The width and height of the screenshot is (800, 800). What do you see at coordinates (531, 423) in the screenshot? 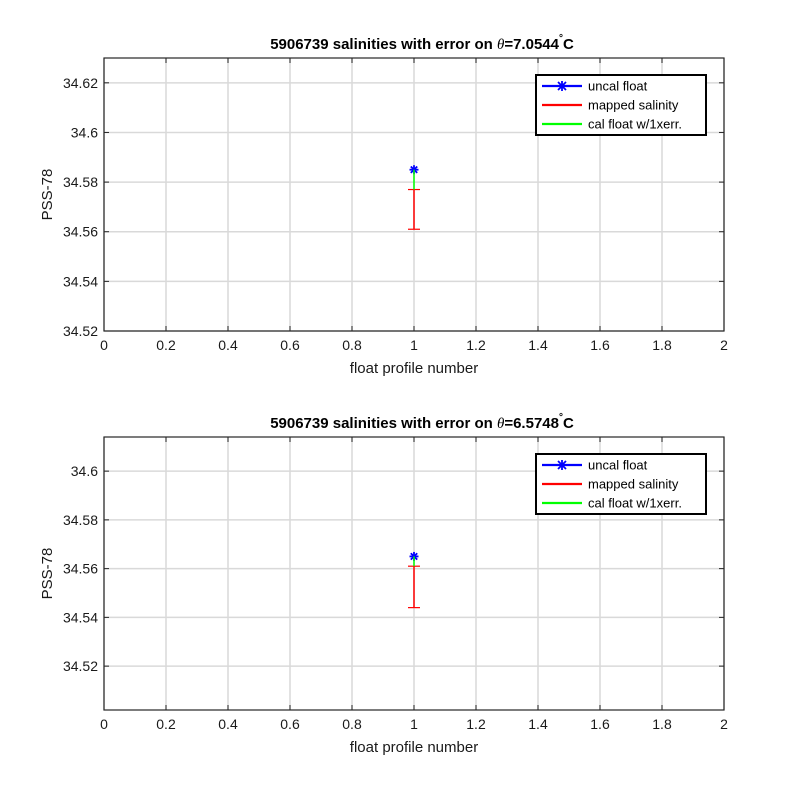
I see `title-value: =6.5748` at bounding box center [531, 423].